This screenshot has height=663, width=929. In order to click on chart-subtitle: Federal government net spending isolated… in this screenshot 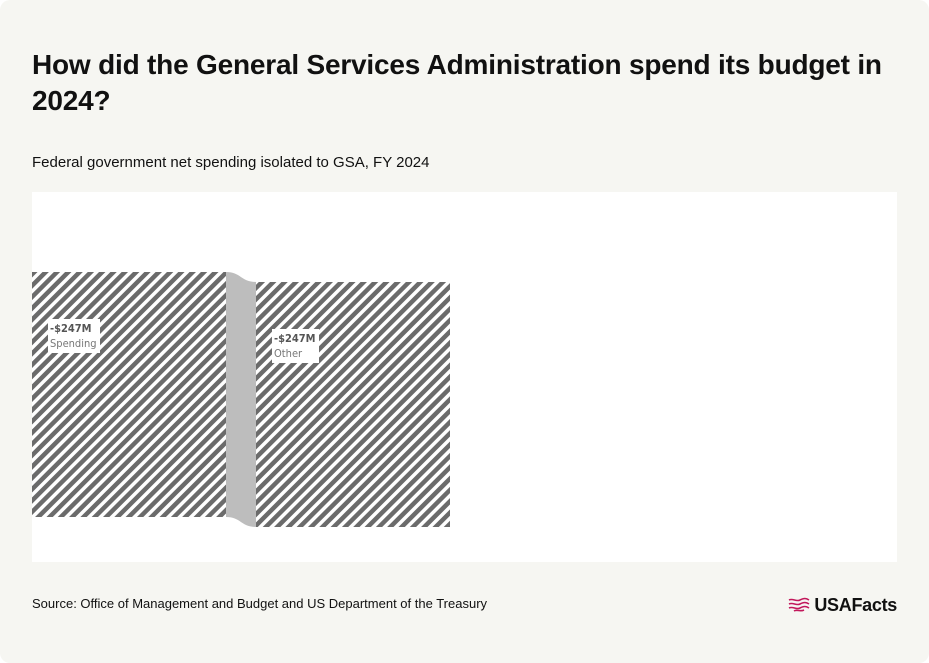, I will do `click(231, 162)`.